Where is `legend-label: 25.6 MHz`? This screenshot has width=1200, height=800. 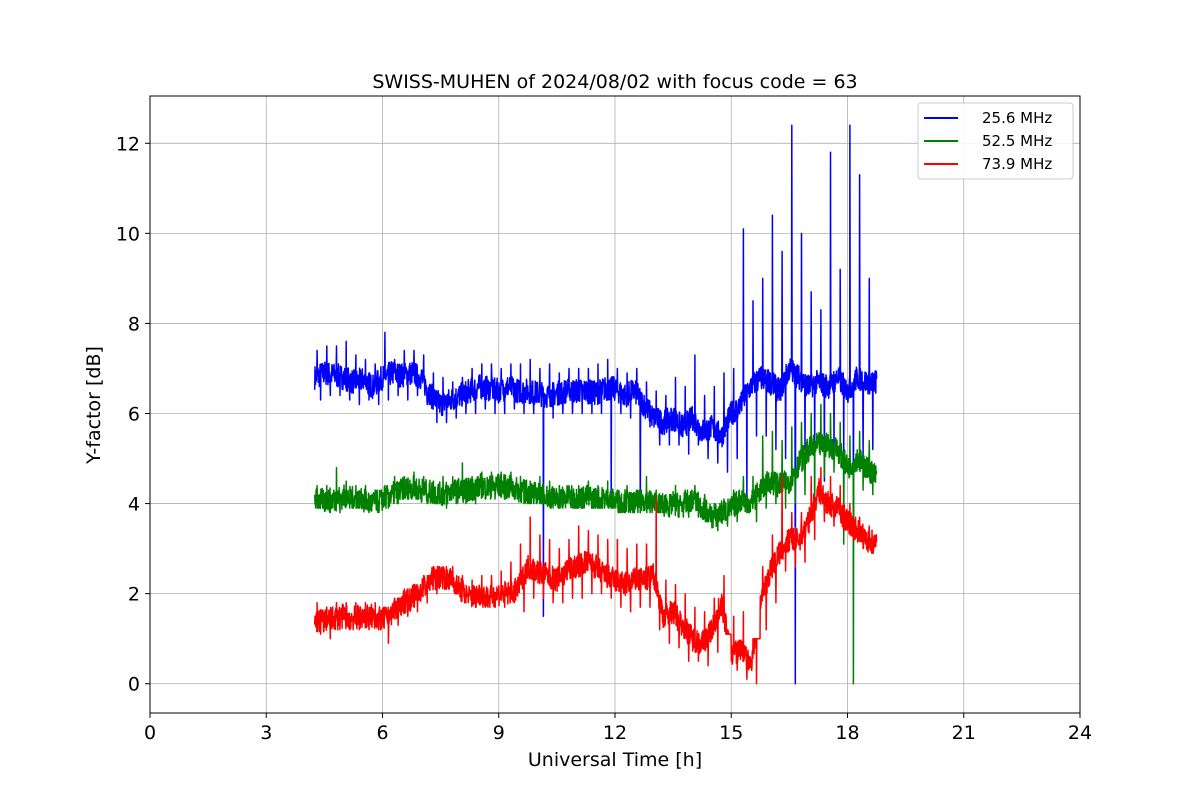
legend-label: 25.6 MHz is located at coordinates (1017, 118).